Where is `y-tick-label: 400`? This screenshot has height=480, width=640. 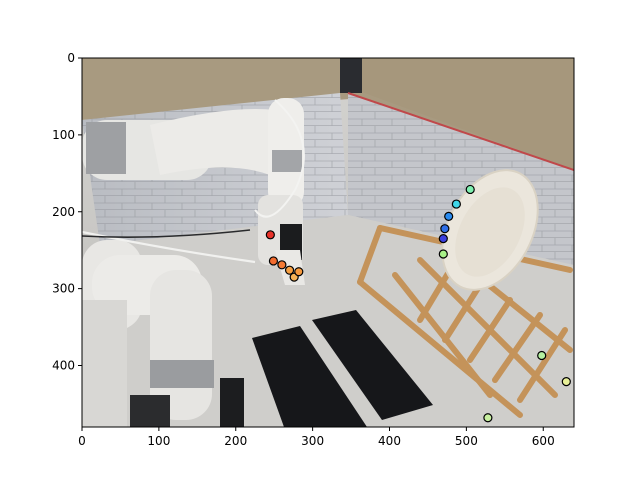 y-tick-label: 400 is located at coordinates (63, 366).